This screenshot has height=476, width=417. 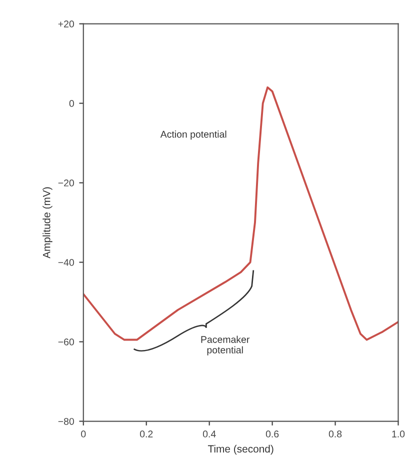 I want to click on y-tick-label: −60, so click(x=66, y=342).